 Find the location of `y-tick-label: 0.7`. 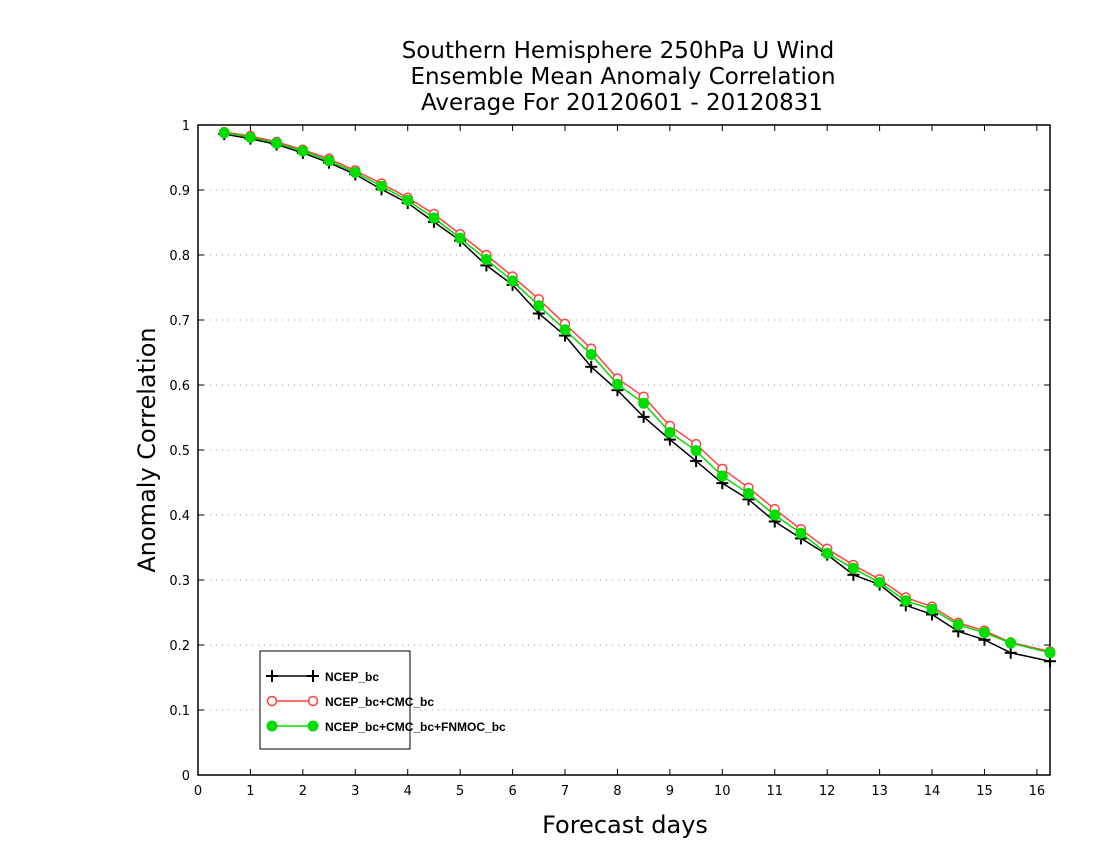

y-tick-label: 0.7 is located at coordinates (179, 321).